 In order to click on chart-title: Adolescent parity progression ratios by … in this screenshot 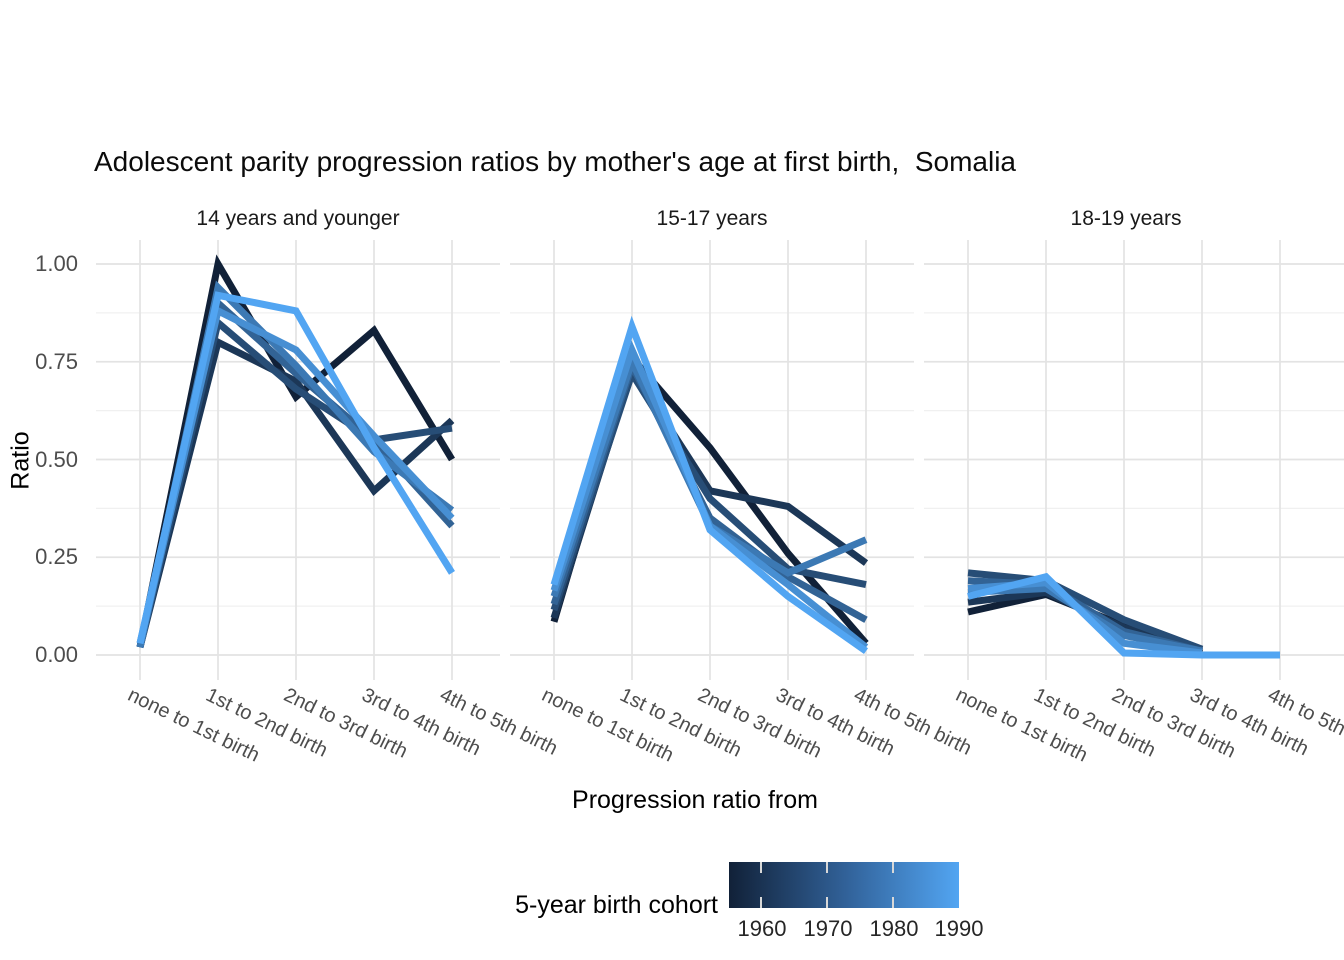, I will do `click(555, 161)`.